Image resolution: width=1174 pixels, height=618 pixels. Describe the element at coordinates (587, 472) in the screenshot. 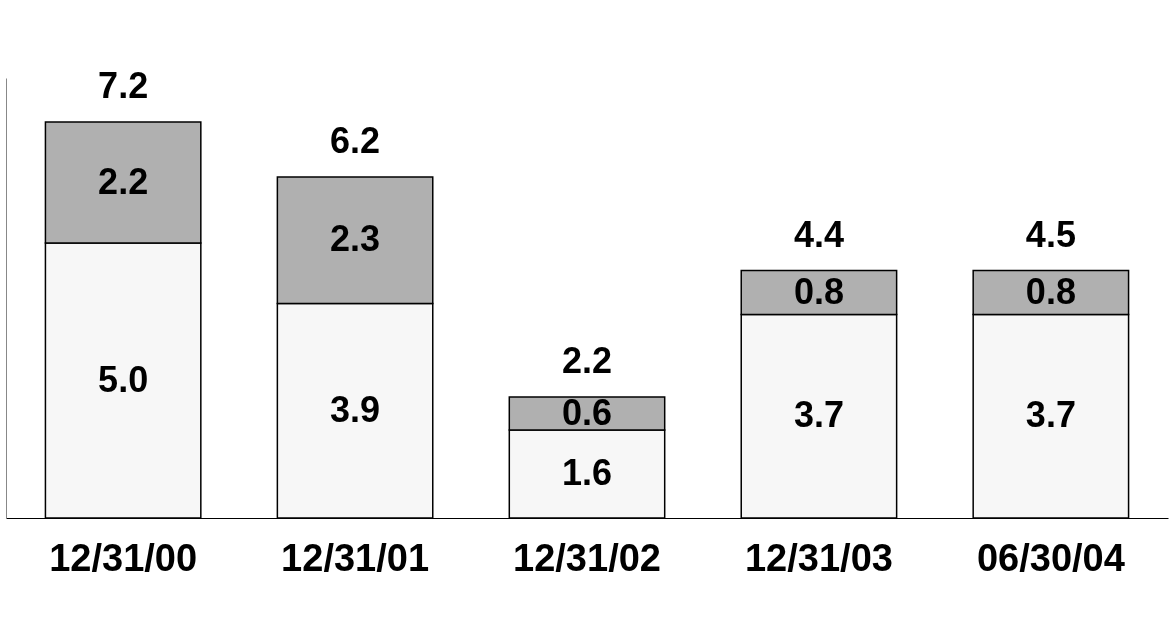

I see `data-label: 1.6` at that location.